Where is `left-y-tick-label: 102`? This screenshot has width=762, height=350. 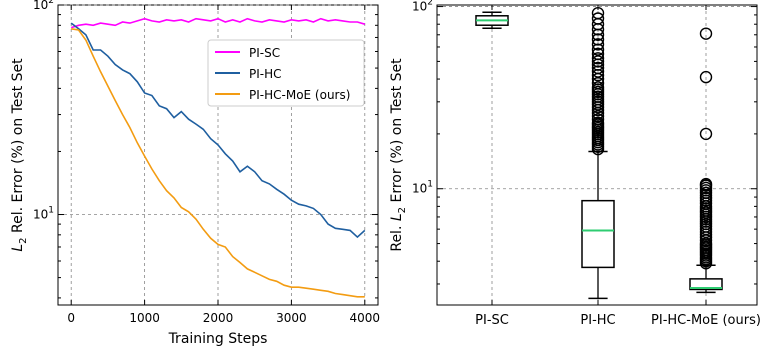 left-y-tick-label: 102 is located at coordinates (43, 6).